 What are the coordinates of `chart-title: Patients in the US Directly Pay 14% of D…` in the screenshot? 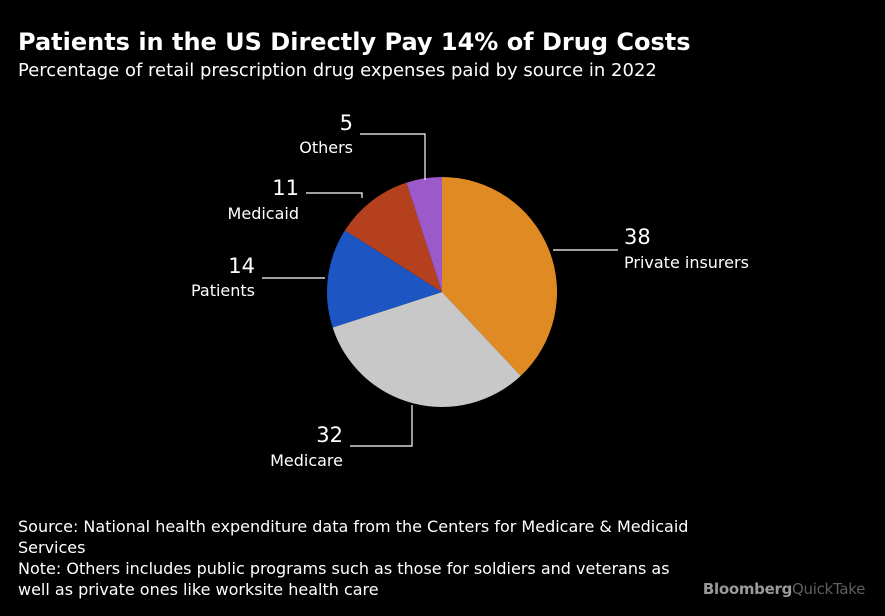 It's located at (354, 42).